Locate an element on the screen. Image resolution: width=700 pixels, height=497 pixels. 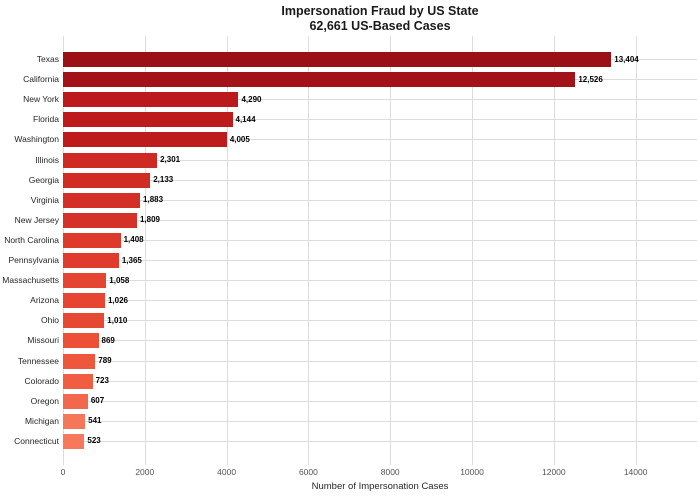
x-tick-label: 6000 is located at coordinates (308, 472).